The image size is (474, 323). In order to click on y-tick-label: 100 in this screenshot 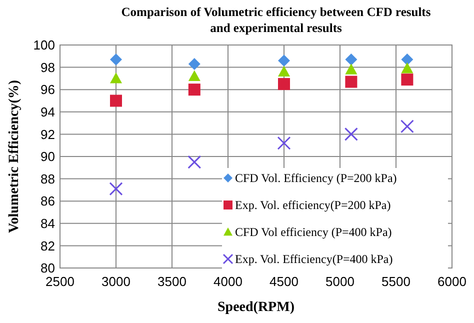, I will do `click(44, 45)`.